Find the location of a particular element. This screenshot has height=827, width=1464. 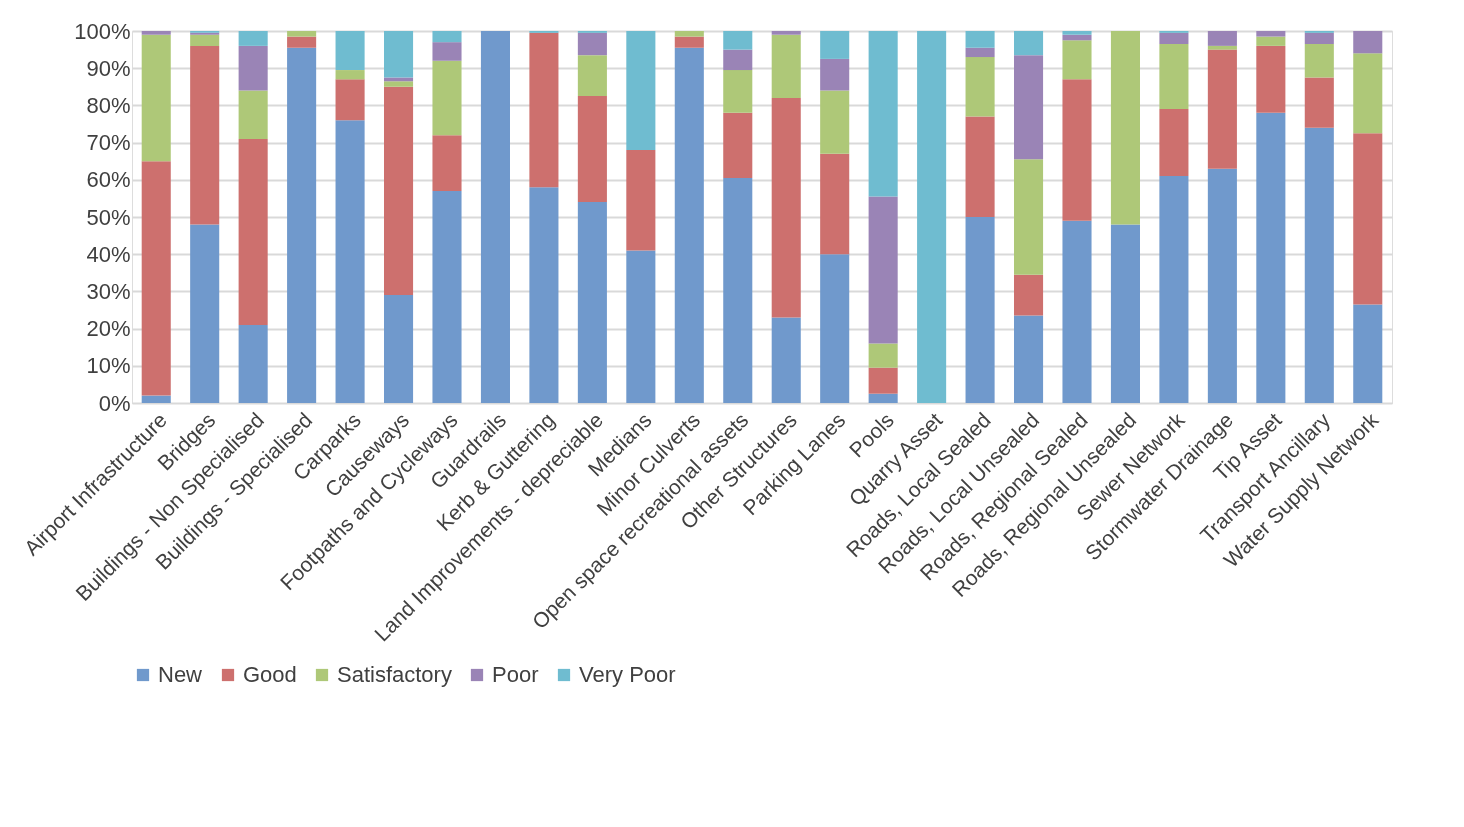

y-tick-label: 0% is located at coordinates (114, 403).